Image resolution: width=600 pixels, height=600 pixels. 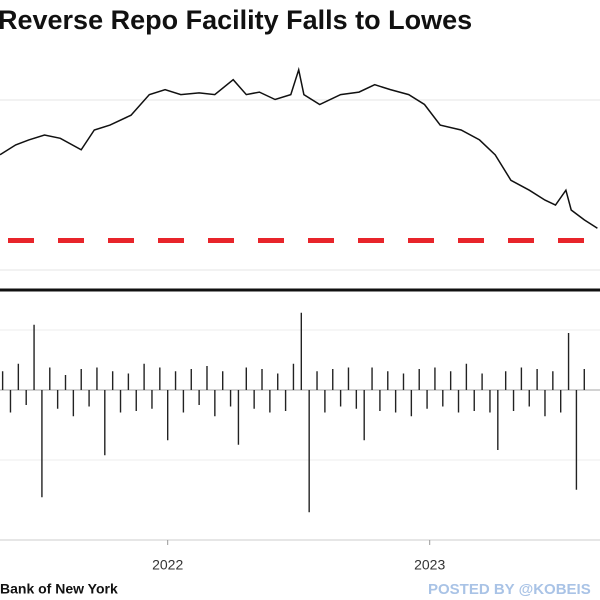 I want to click on source: Bank of New York, so click(x=59, y=589).